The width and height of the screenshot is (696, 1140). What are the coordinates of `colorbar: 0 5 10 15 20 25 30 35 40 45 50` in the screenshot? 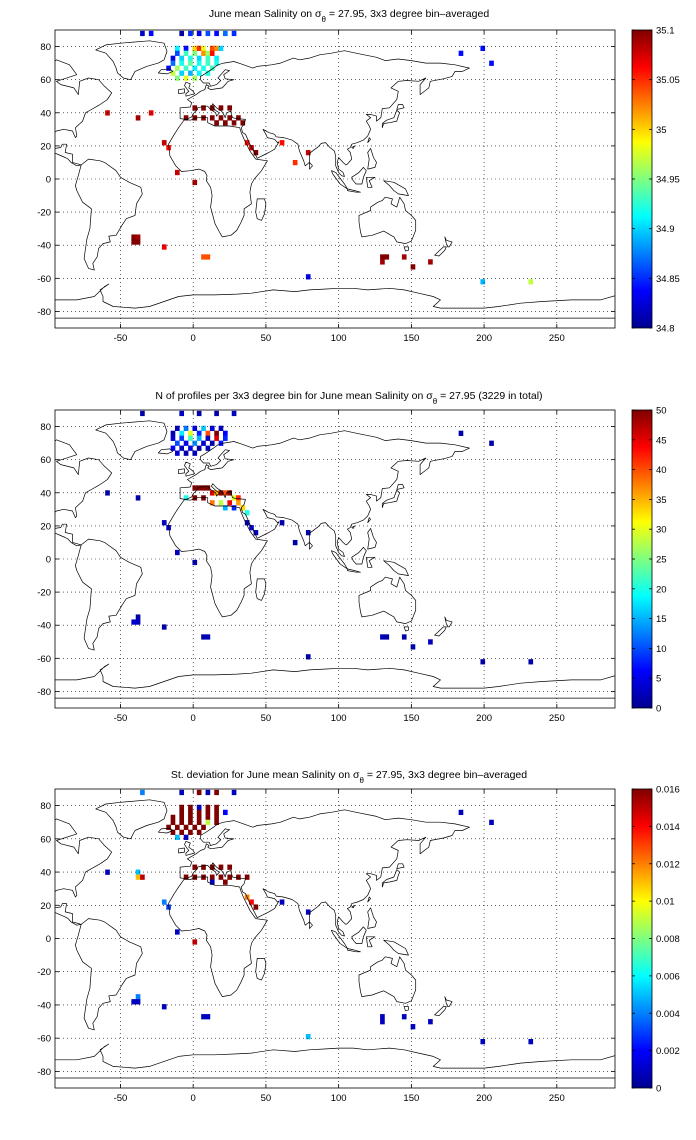 It's located at (649, 560).